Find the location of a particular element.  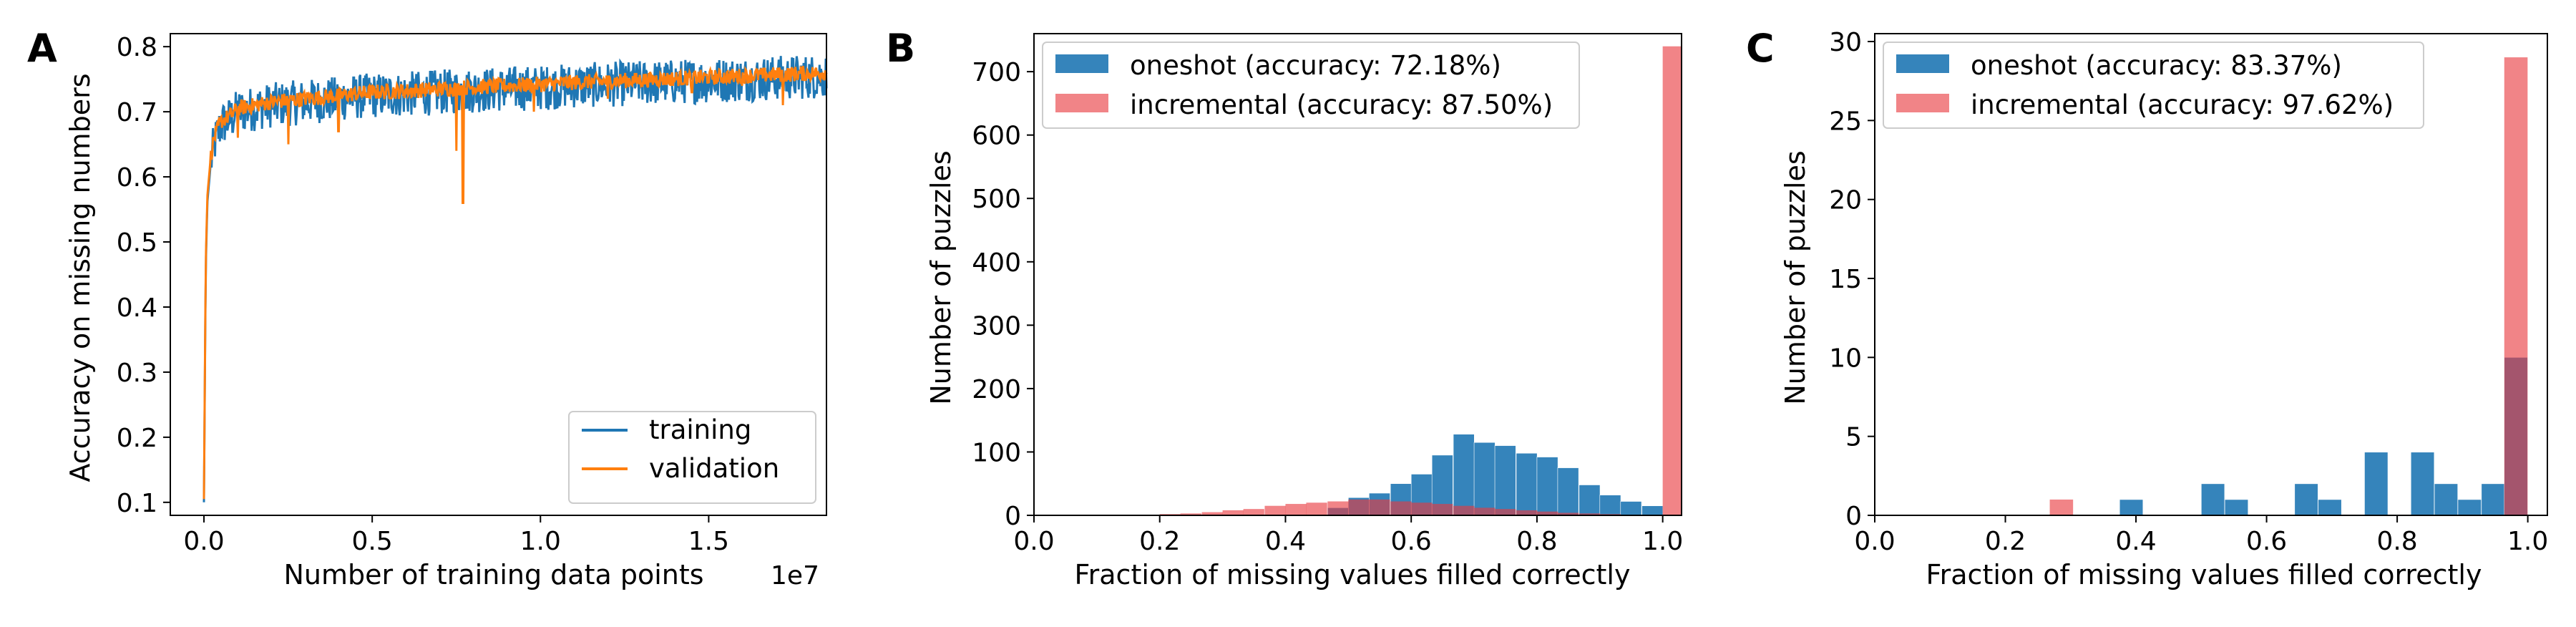

panel-b-ytick-label: 600 is located at coordinates (996, 136).